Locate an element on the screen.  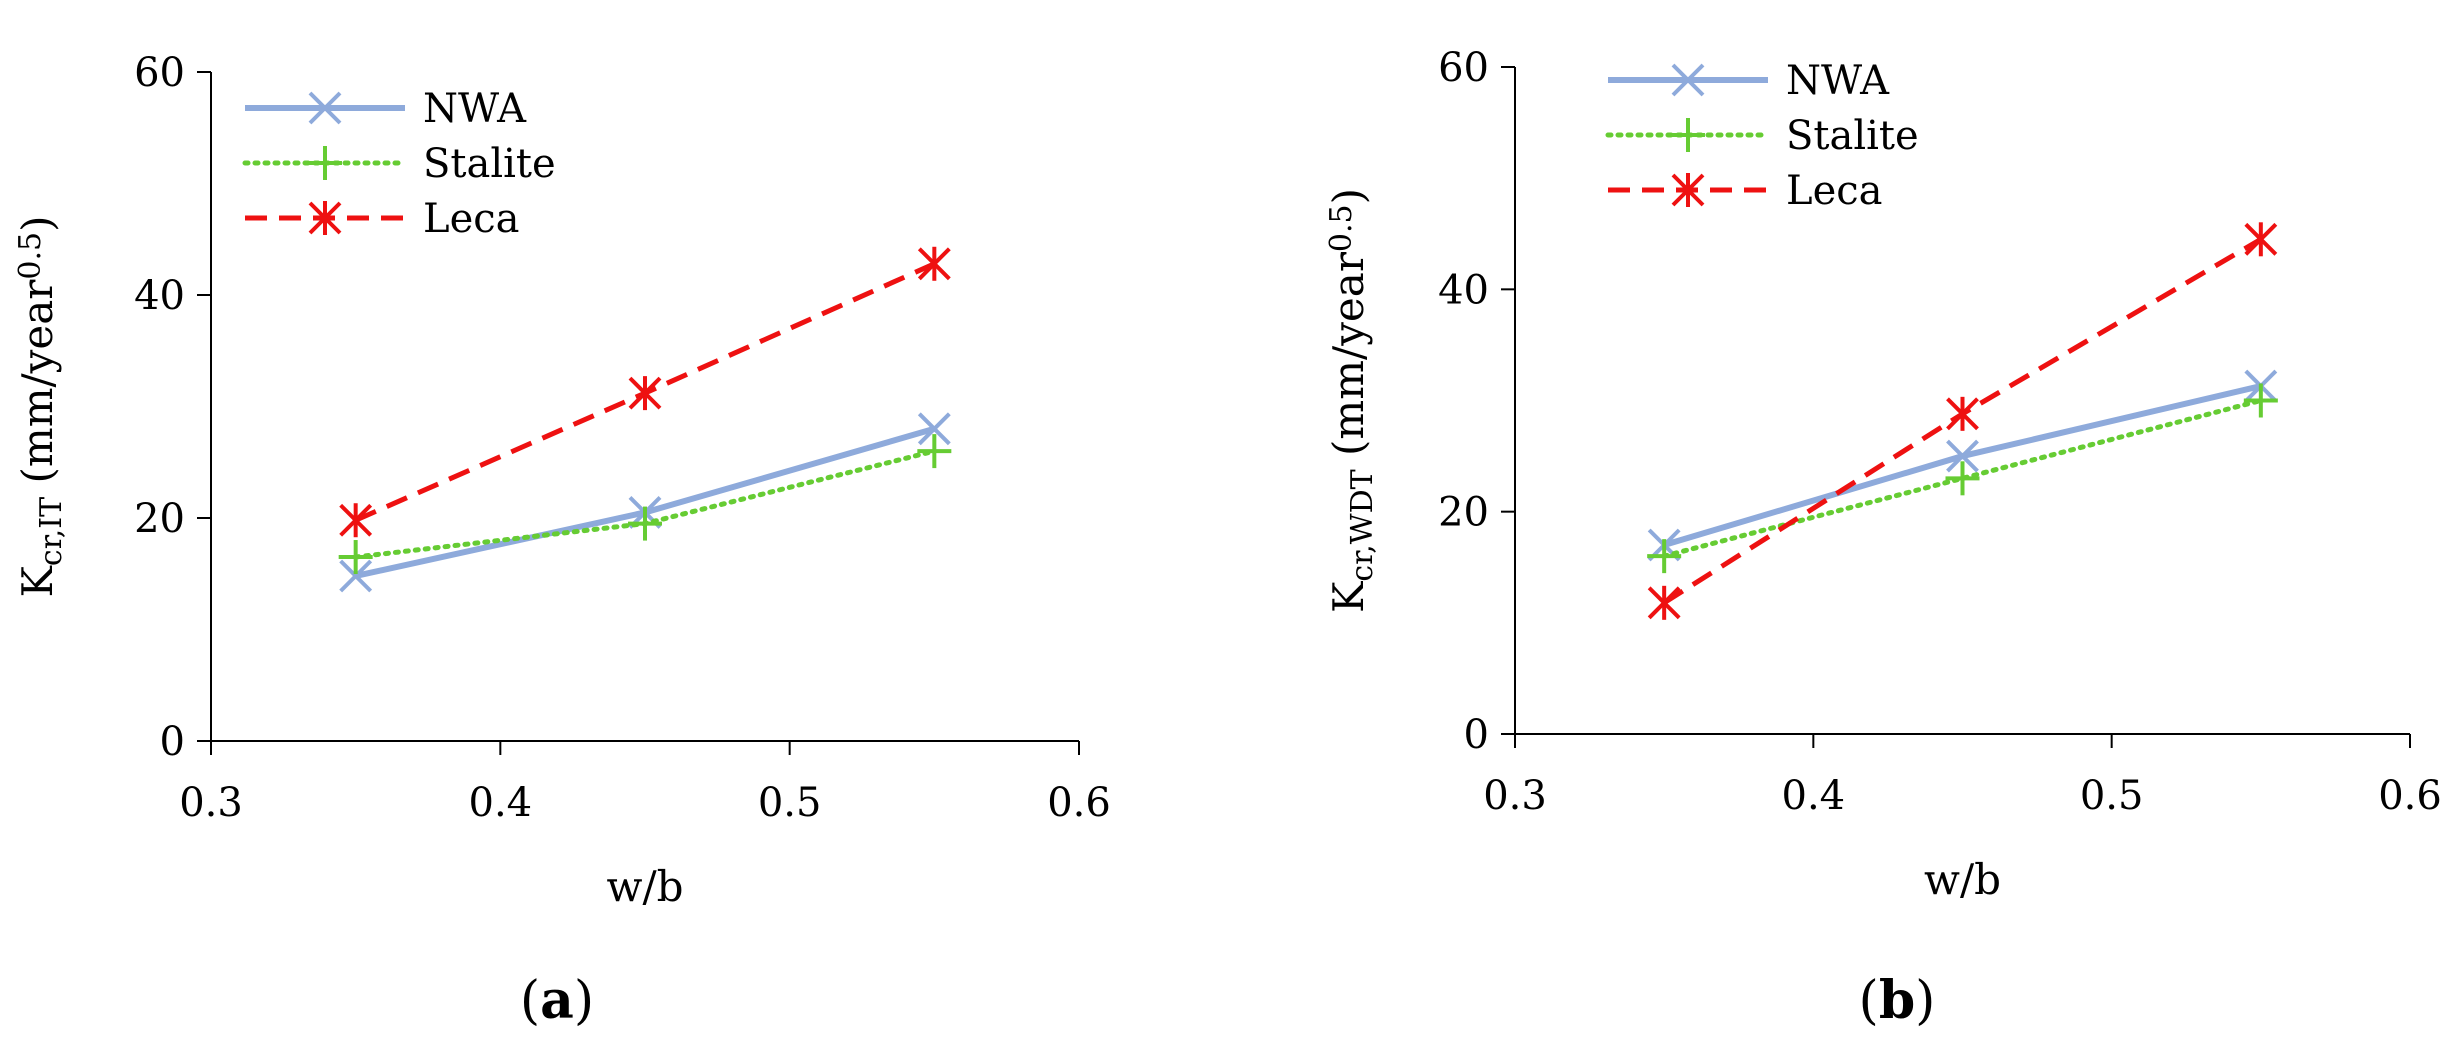
panel-label: (b) is located at coordinates (1897, 1000).